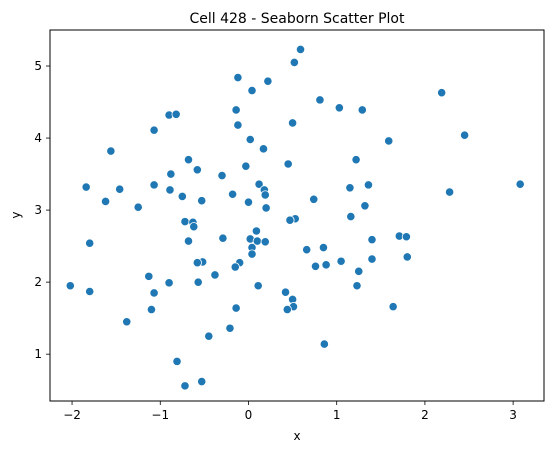 This screenshot has height=455, width=554. I want to click on y-axis: 1 2 3 4 5, so click(42, 210).